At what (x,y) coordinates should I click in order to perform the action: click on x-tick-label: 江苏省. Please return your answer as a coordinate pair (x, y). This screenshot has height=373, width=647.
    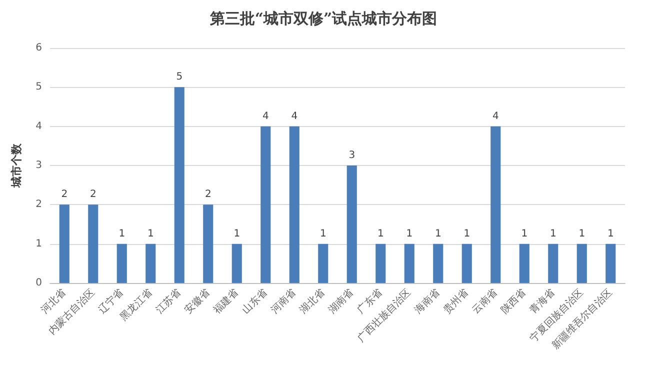
    Looking at the image, I should click on (169, 301).